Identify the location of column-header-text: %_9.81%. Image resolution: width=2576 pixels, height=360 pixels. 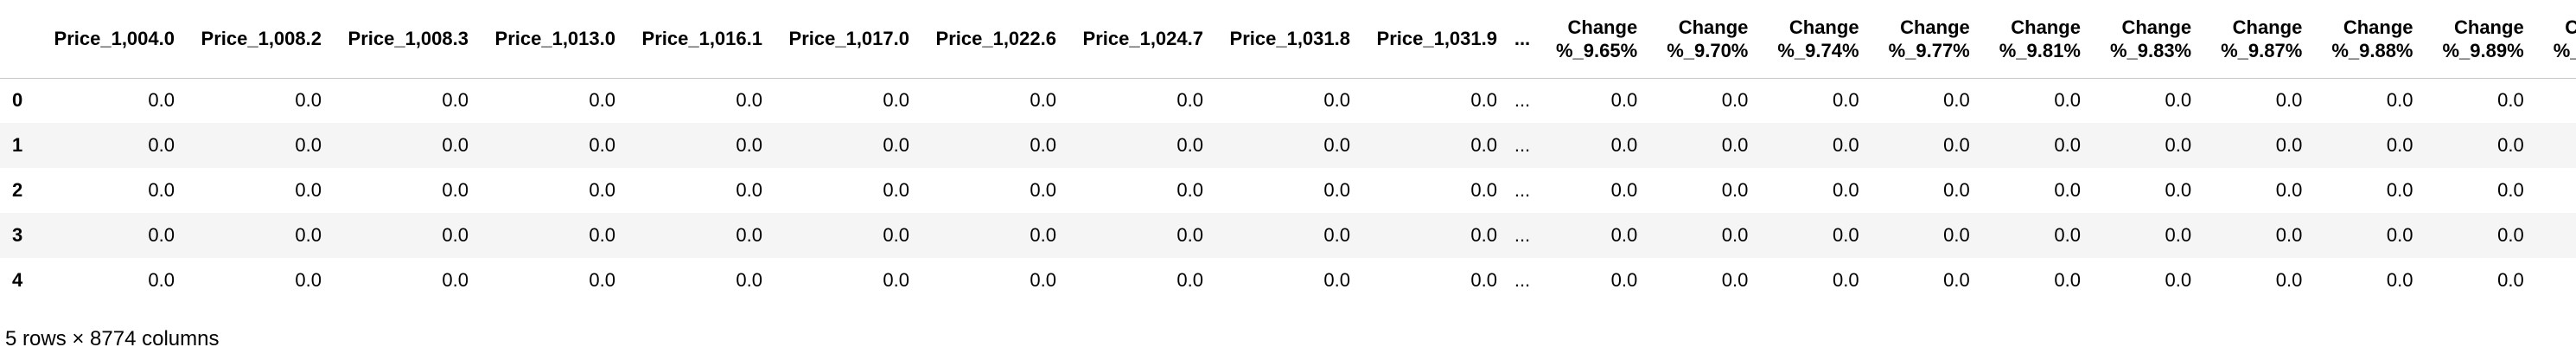
(2040, 50).